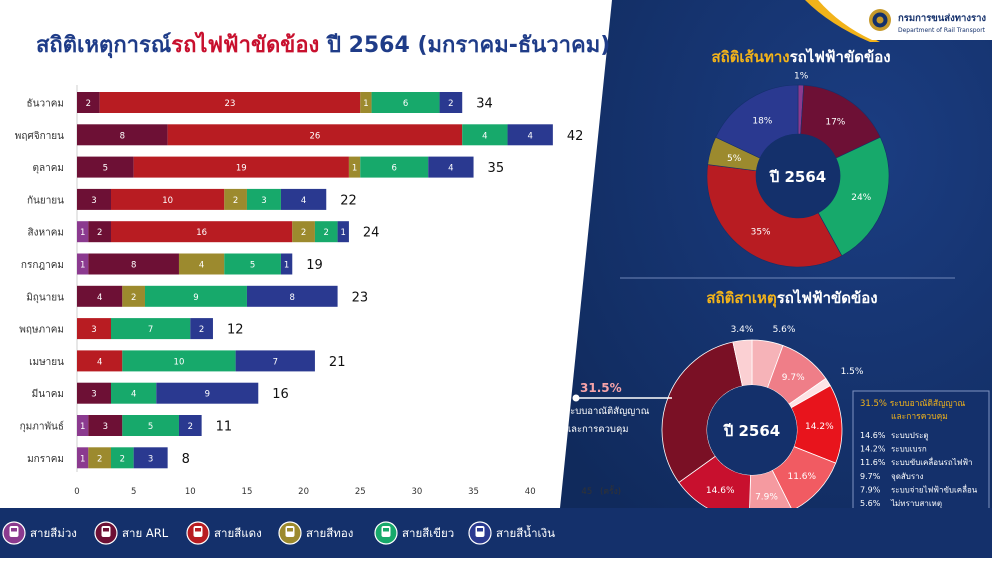 Image resolution: width=992 pixels, height=562 pixels. I want to click on segment-value-label: 16, so click(201, 233).